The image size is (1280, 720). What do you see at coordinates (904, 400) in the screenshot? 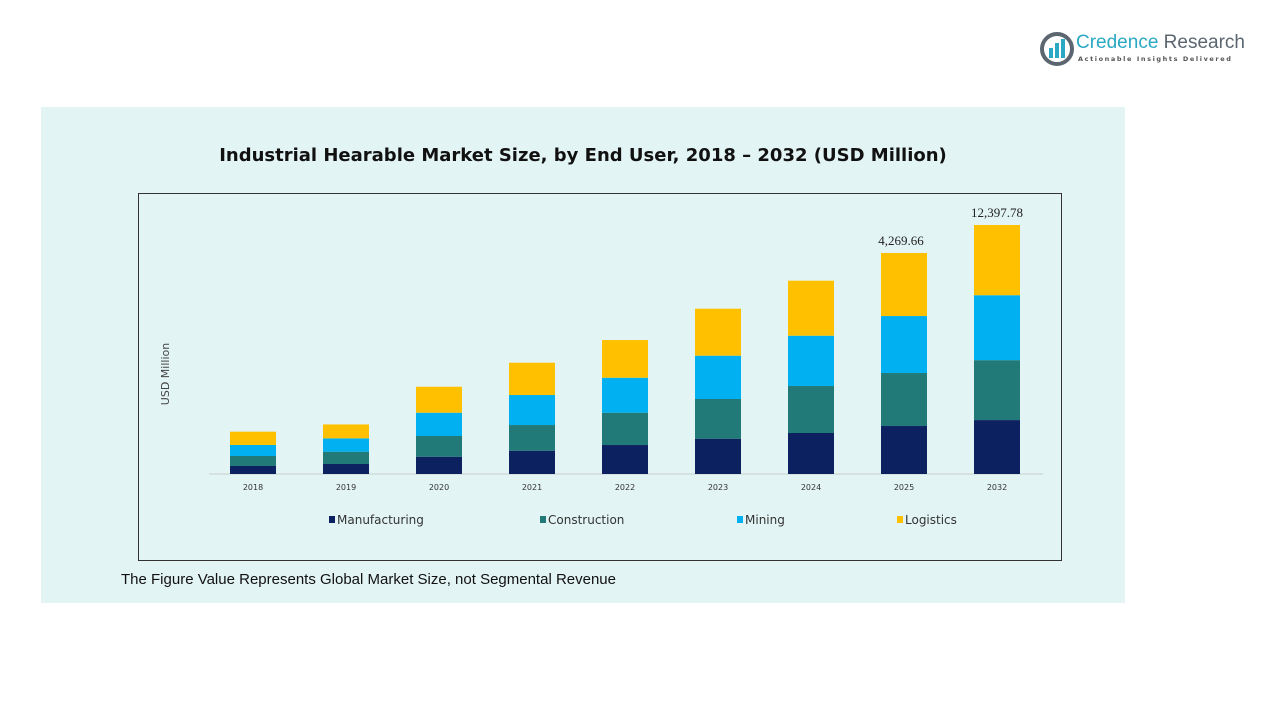
I see `bar-construction-2025` at bounding box center [904, 400].